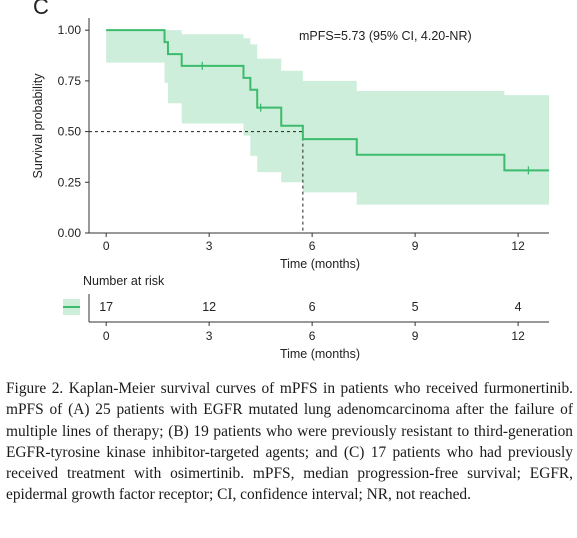 The image size is (577, 538). What do you see at coordinates (71, 307) in the screenshot?
I see `risk-legend-key` at bounding box center [71, 307].